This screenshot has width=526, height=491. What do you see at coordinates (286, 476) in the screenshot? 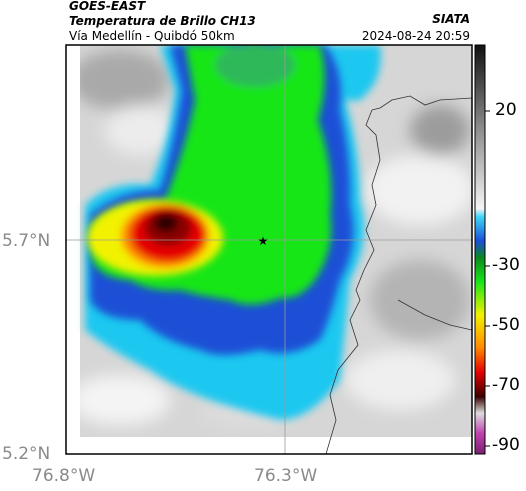
I see `lon-label-76-3: 76.3°W` at bounding box center [286, 476].